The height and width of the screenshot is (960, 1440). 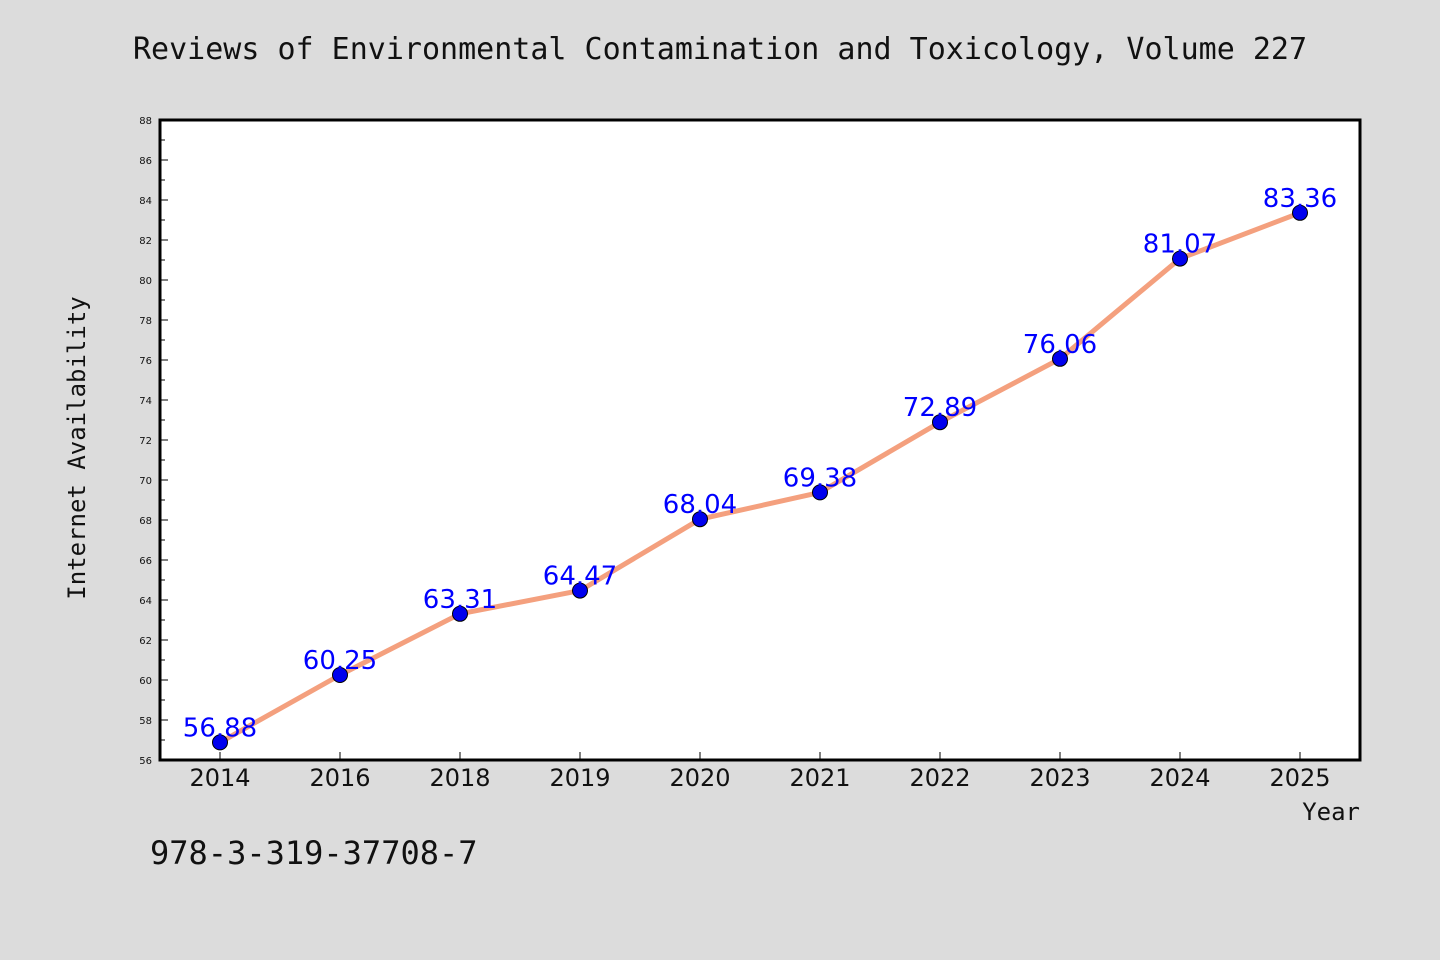 I want to click on data-label: 56.88, so click(x=220, y=728).